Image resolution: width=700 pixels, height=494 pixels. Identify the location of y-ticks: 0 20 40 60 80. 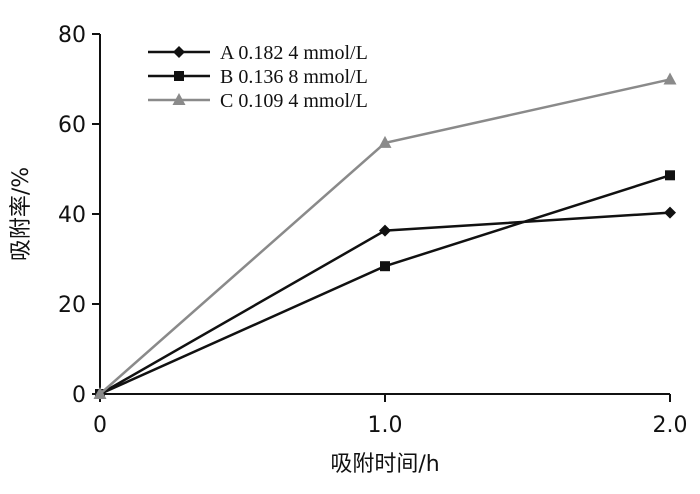
(79, 215).